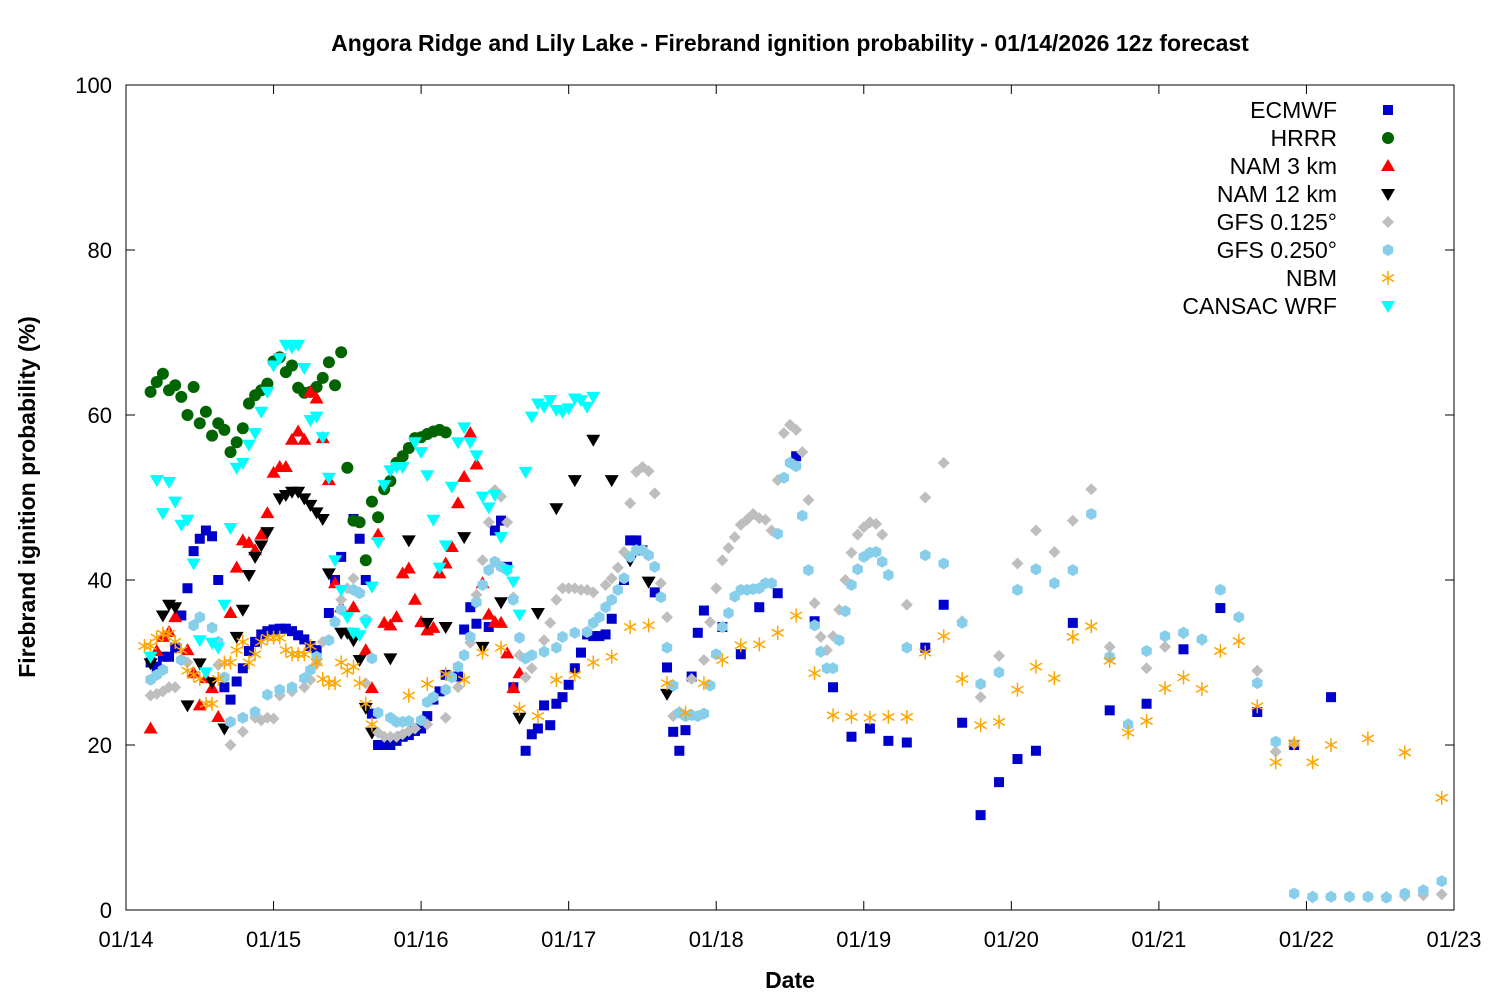 The height and width of the screenshot is (1005, 1500). What do you see at coordinates (125, 939) in the screenshot?
I see `x-tick-label: 01/14` at bounding box center [125, 939].